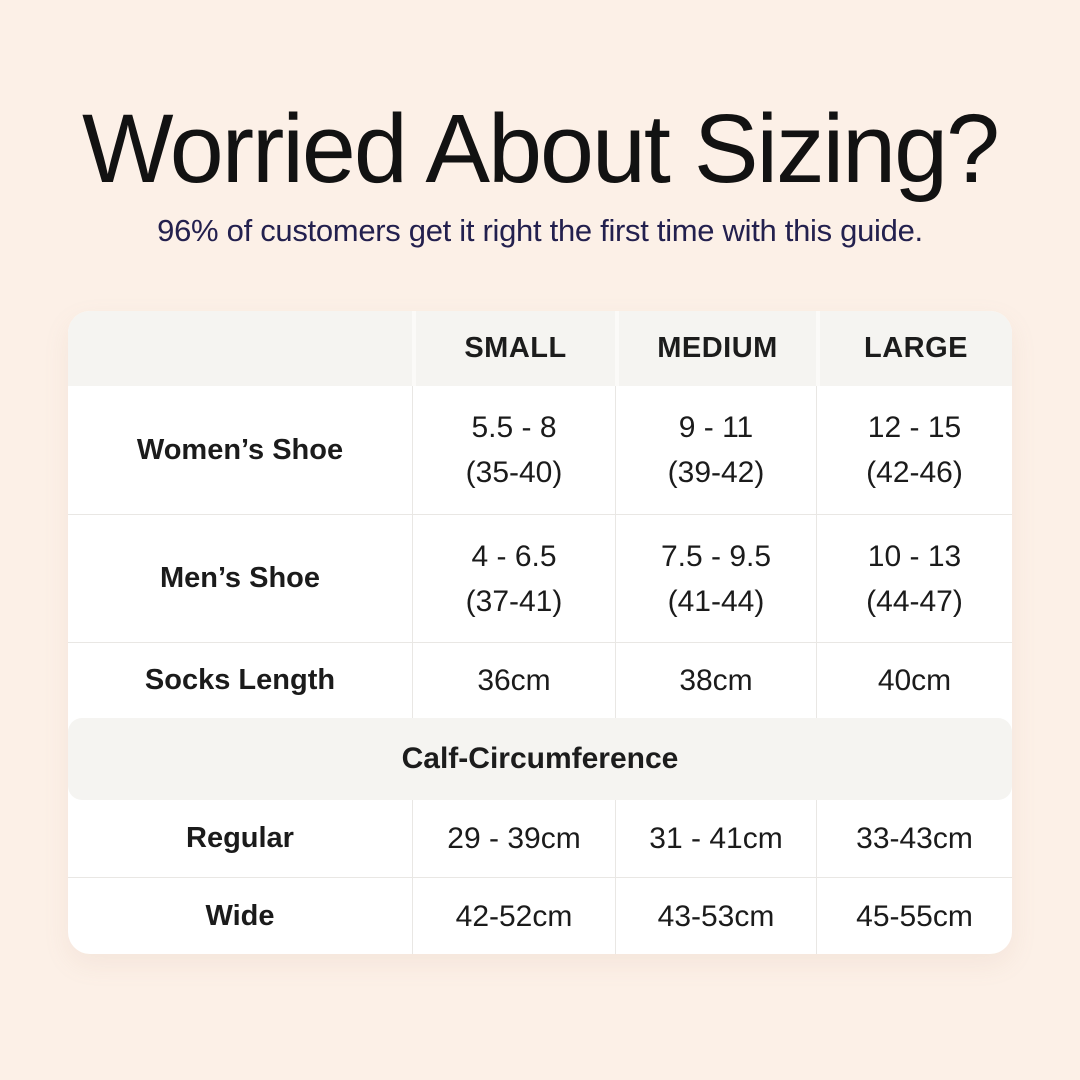 Image resolution: width=1080 pixels, height=1080 pixels. I want to click on row-label: Socks Length, so click(240, 680).